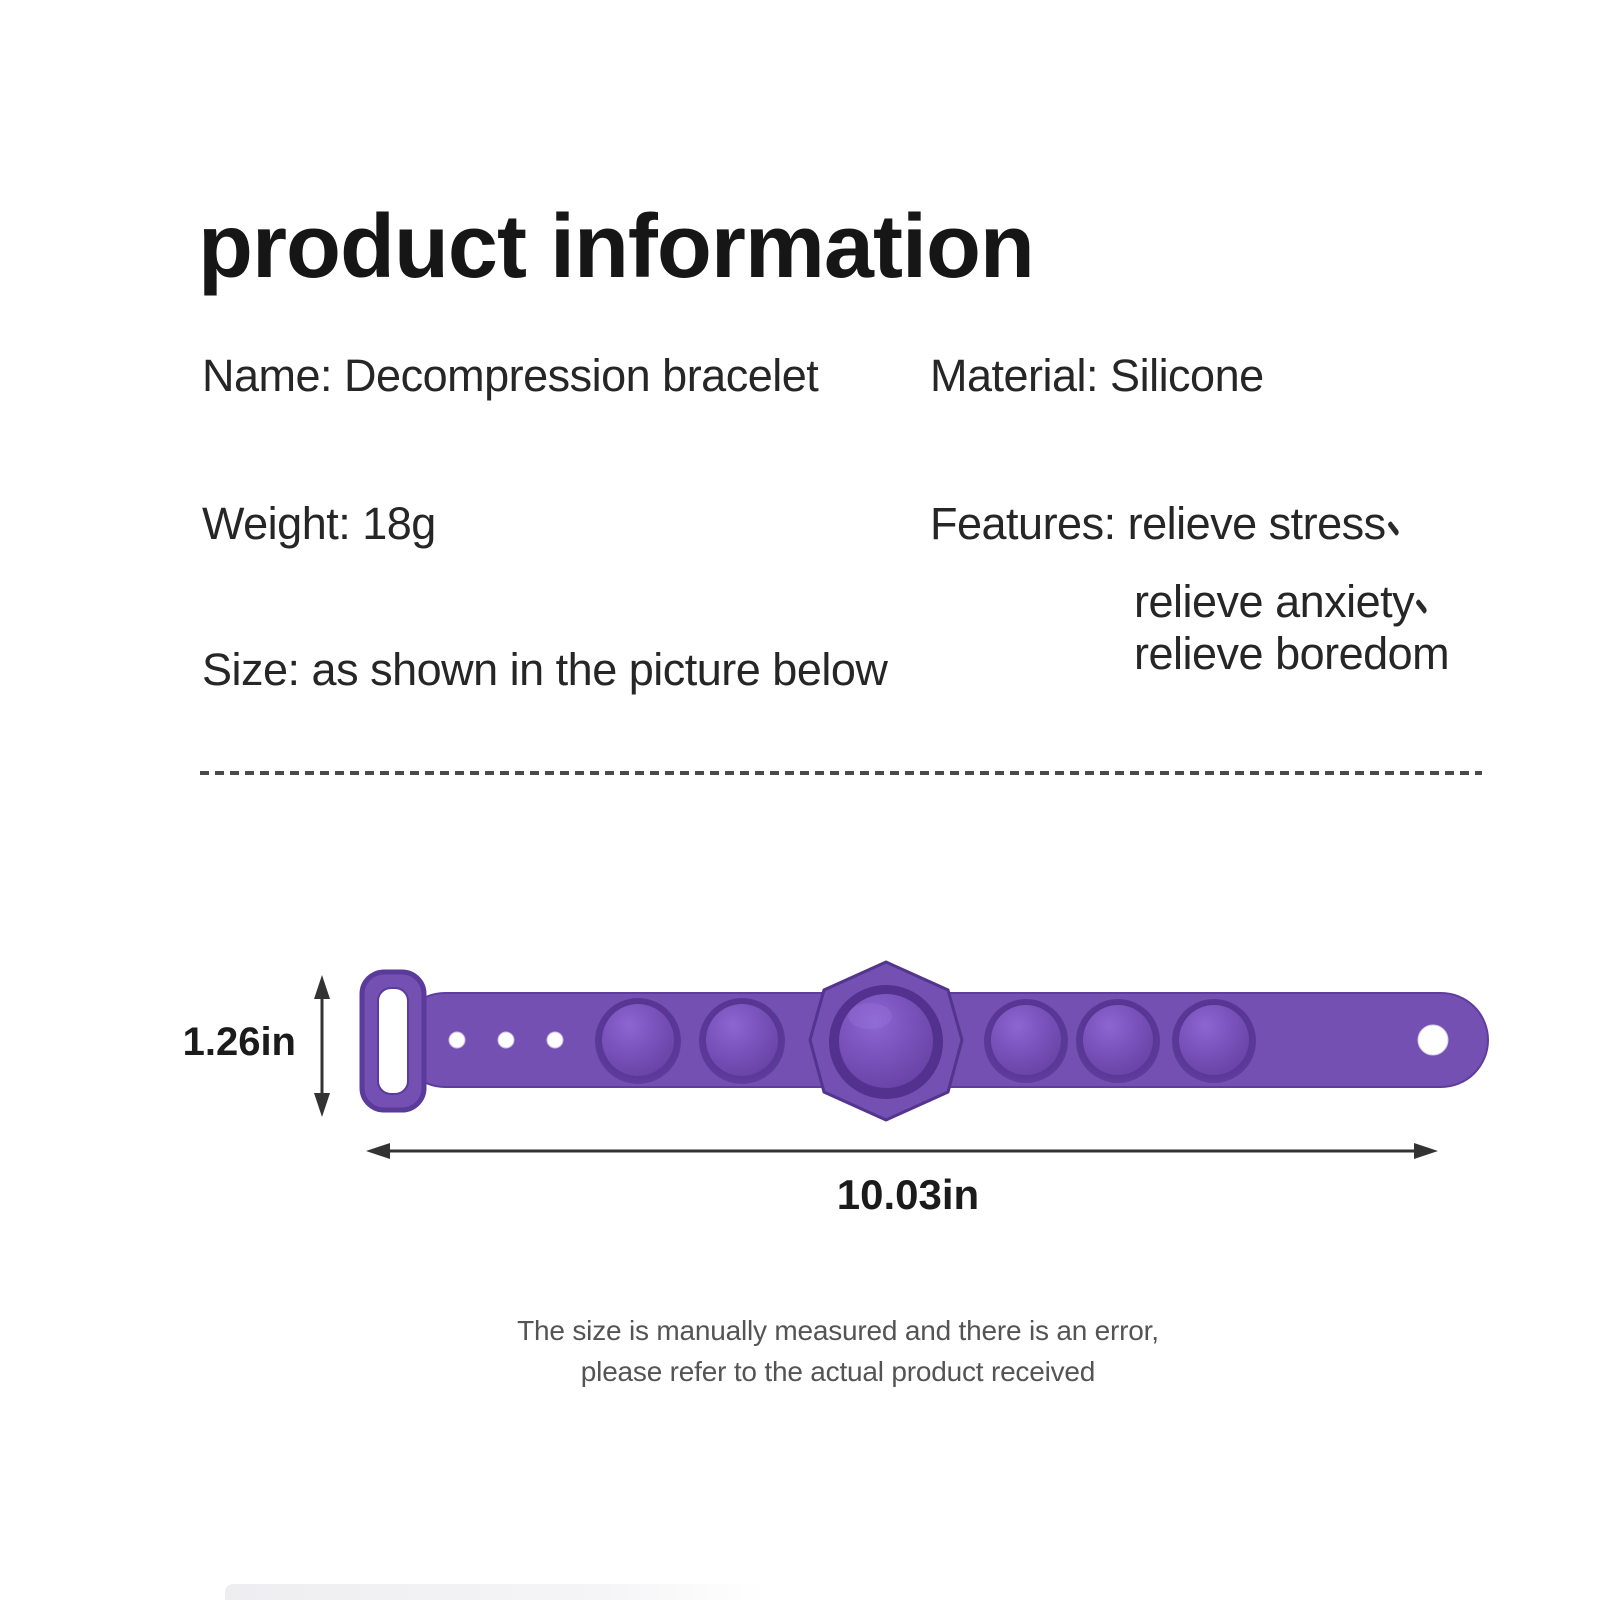  I want to click on spec-features-line-1: Features: relieve stress, so click(1167, 524).